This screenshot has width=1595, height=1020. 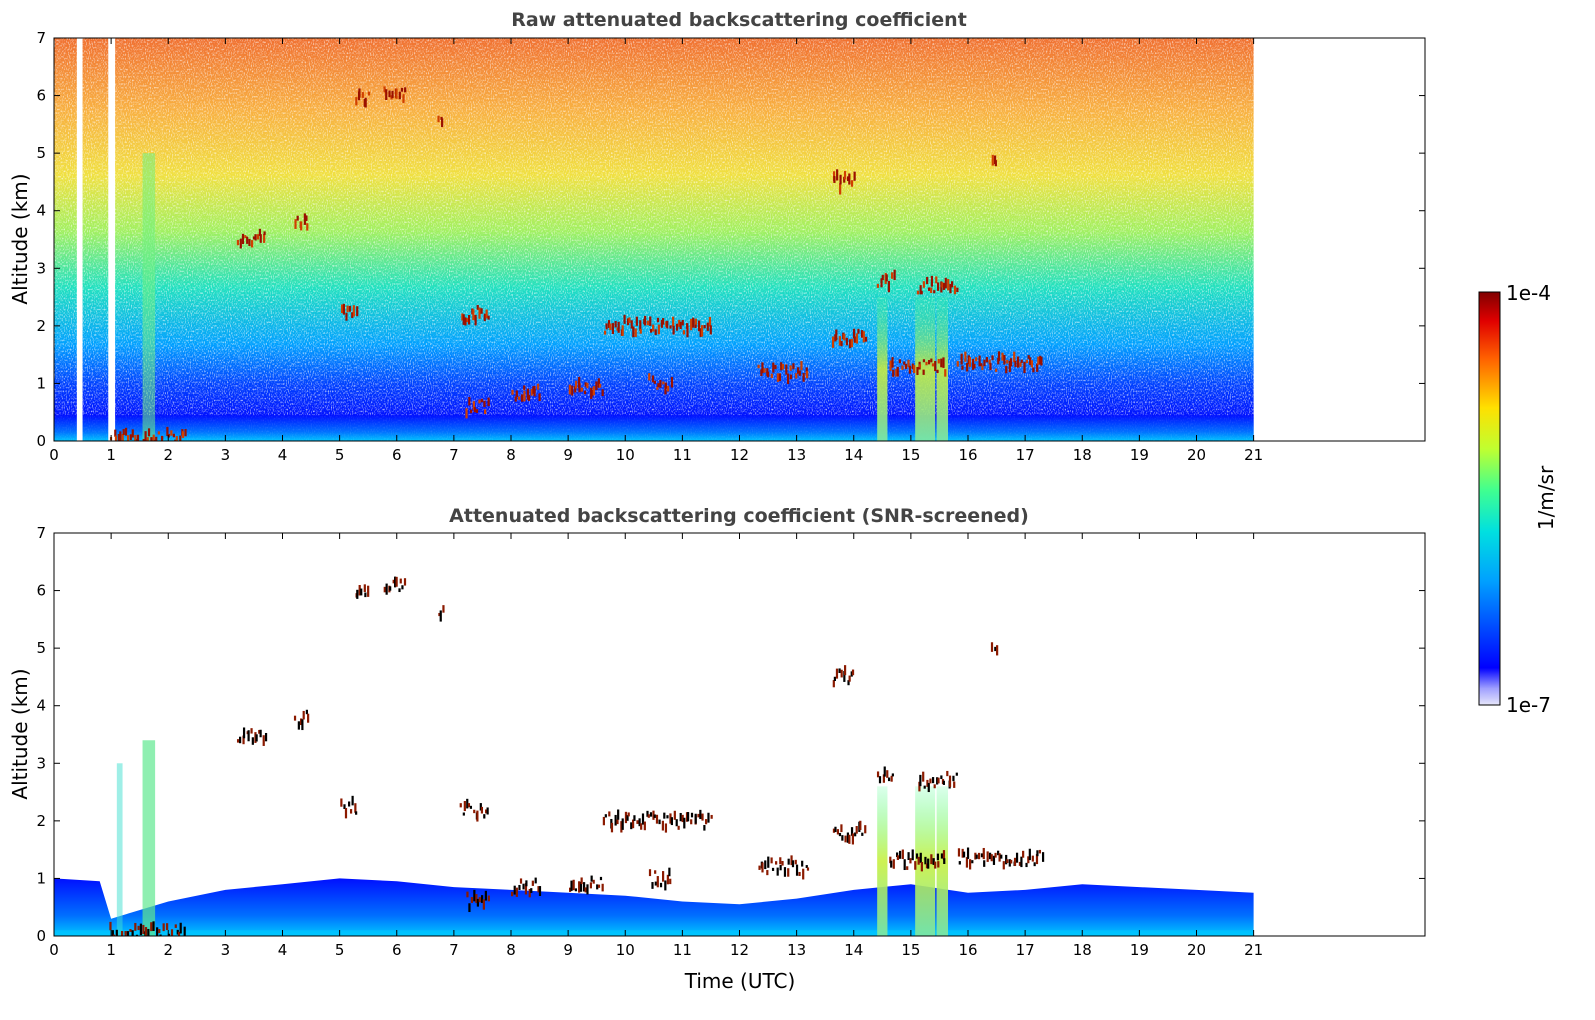 I want to click on screened-bright-column, so click(x=149, y=838).